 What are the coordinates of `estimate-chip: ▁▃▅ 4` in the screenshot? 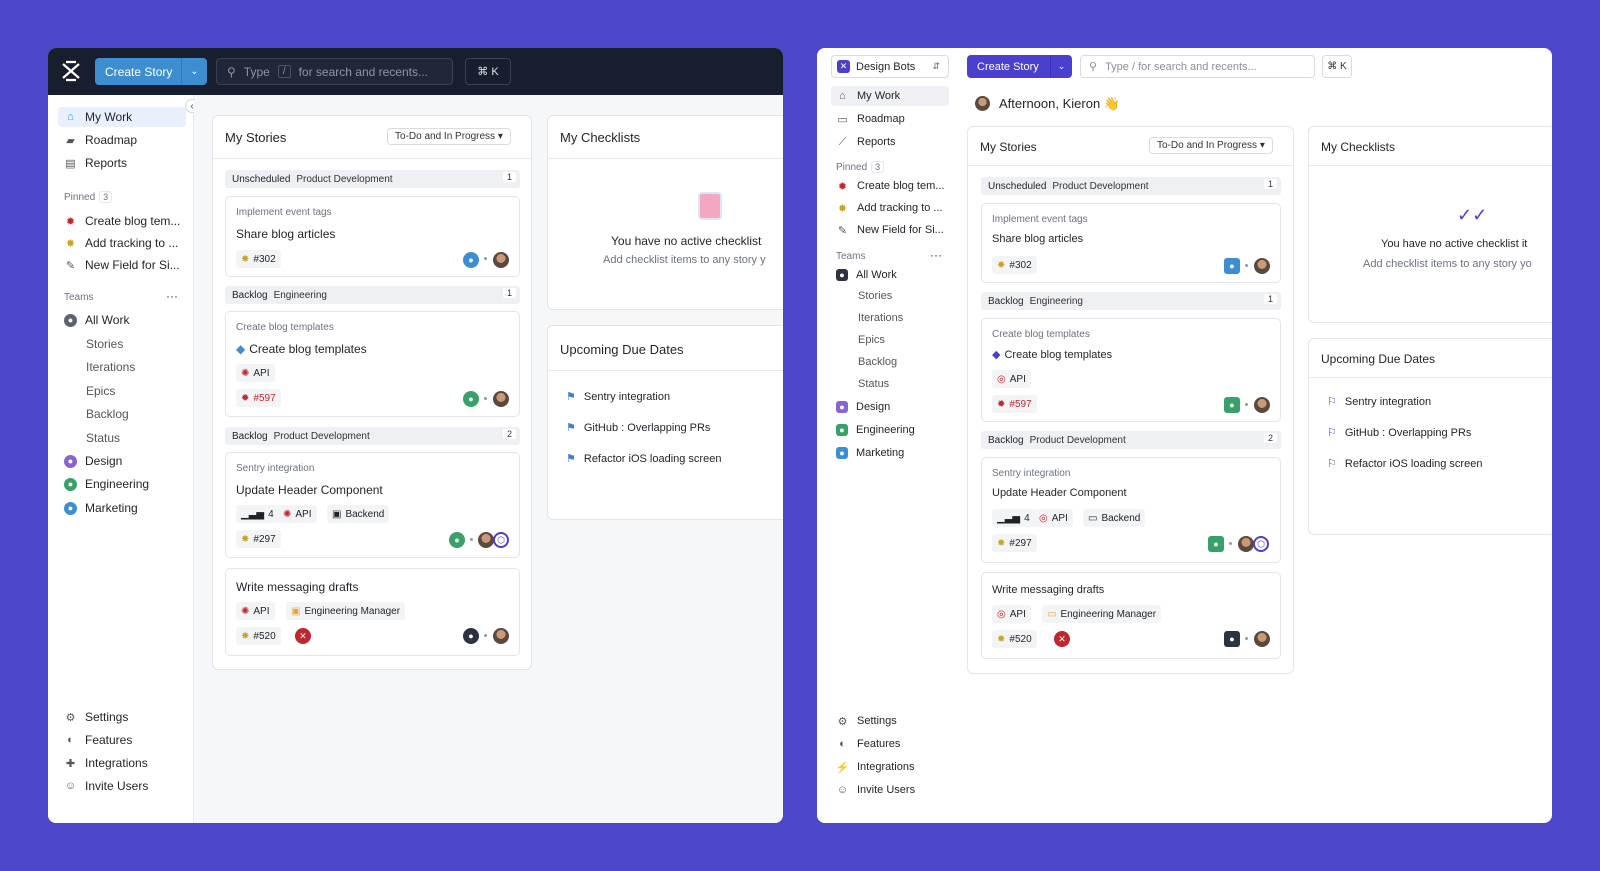 It's located at (1013, 518).